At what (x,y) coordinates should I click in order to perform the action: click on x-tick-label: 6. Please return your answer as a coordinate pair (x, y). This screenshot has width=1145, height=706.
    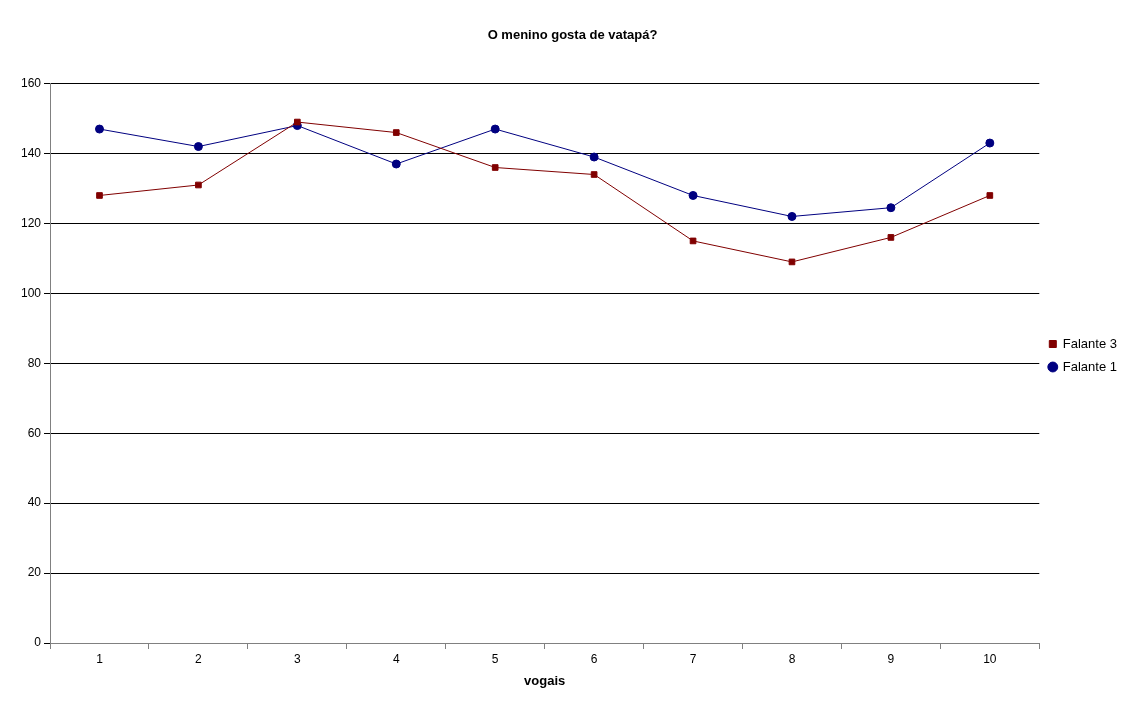
    Looking at the image, I should click on (594, 658).